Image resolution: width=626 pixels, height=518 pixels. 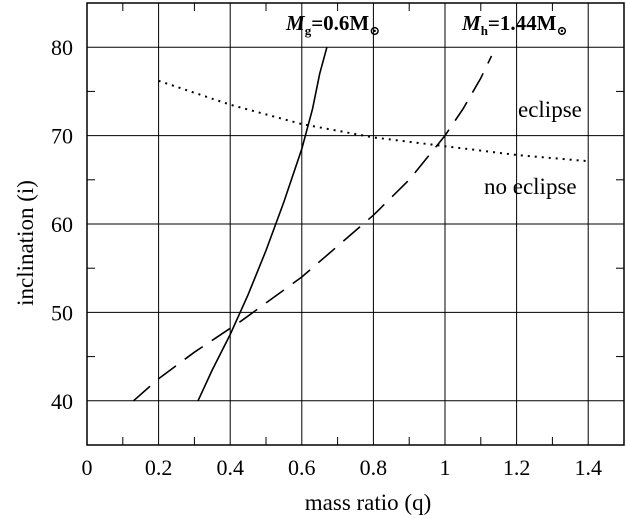 What do you see at coordinates (517, 467) in the screenshot?
I see `x-tick-label: 1.2` at bounding box center [517, 467].